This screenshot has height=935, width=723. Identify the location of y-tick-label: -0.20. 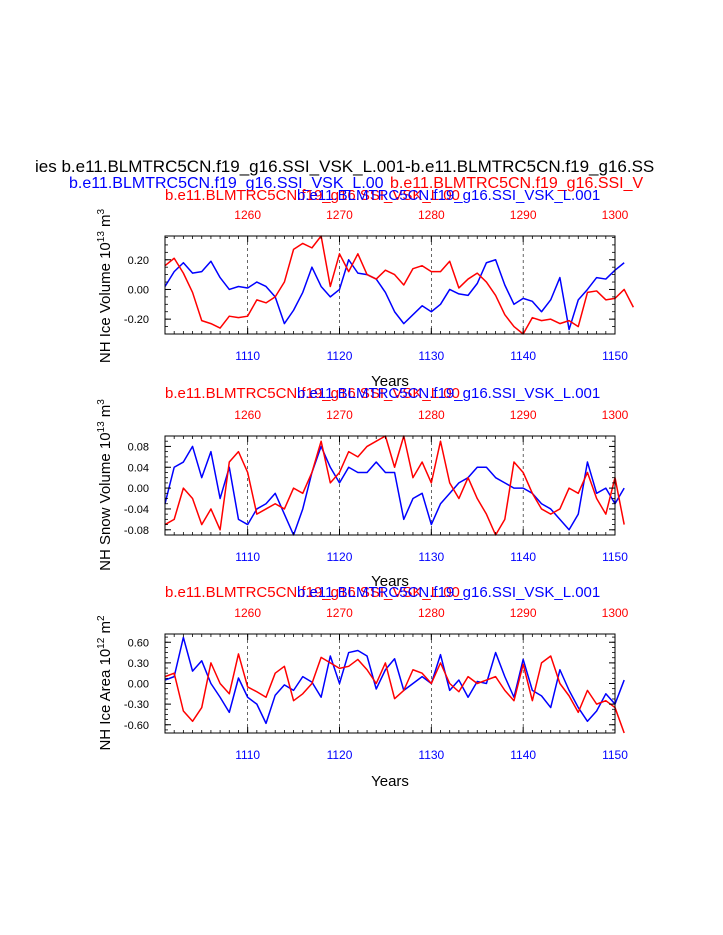
(136, 320).